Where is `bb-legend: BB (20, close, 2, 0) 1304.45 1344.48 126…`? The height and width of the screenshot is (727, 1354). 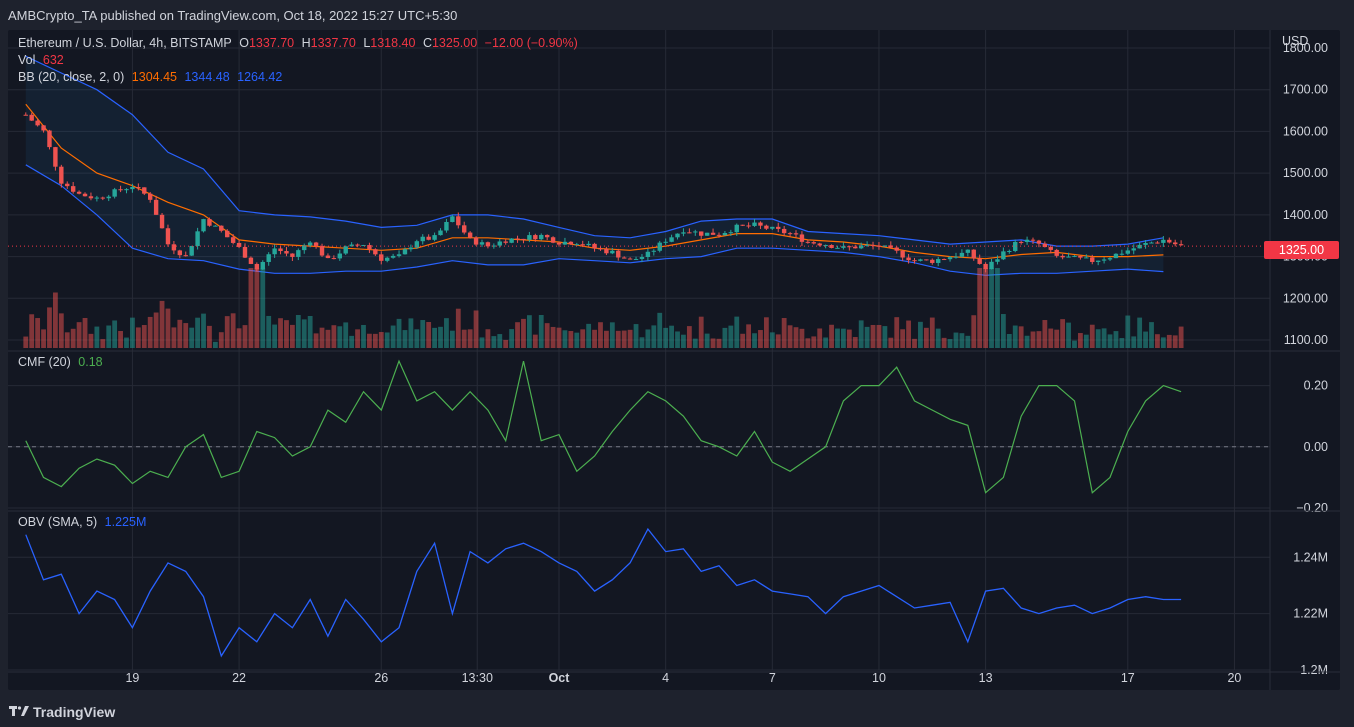
bb-legend: BB (20, close, 2, 0) 1304.45 1344.48 126… is located at coordinates (152, 77).